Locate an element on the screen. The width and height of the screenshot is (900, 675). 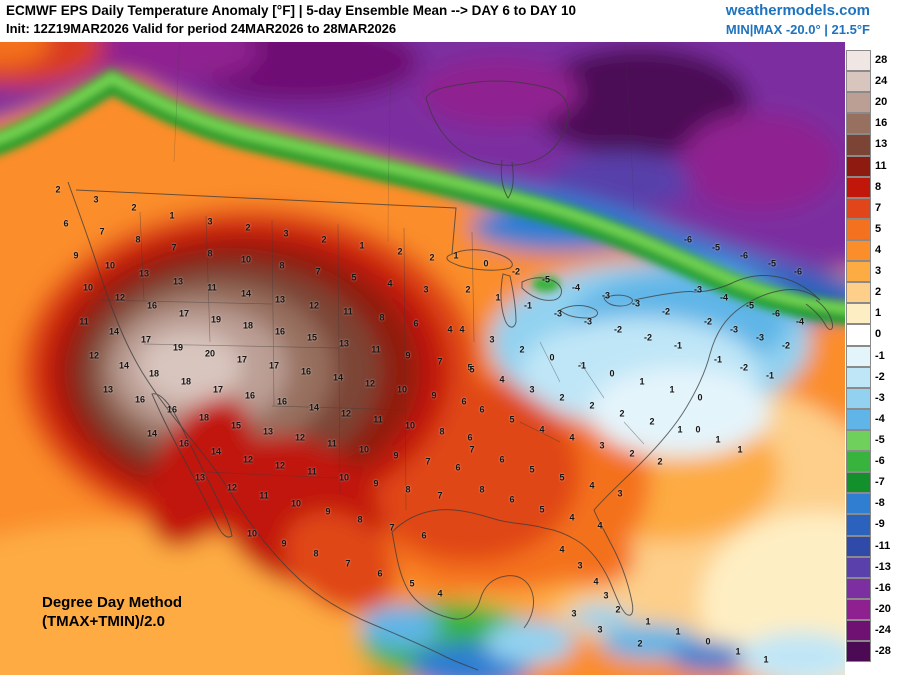
station-value: 8 is located at coordinates (382, 317).